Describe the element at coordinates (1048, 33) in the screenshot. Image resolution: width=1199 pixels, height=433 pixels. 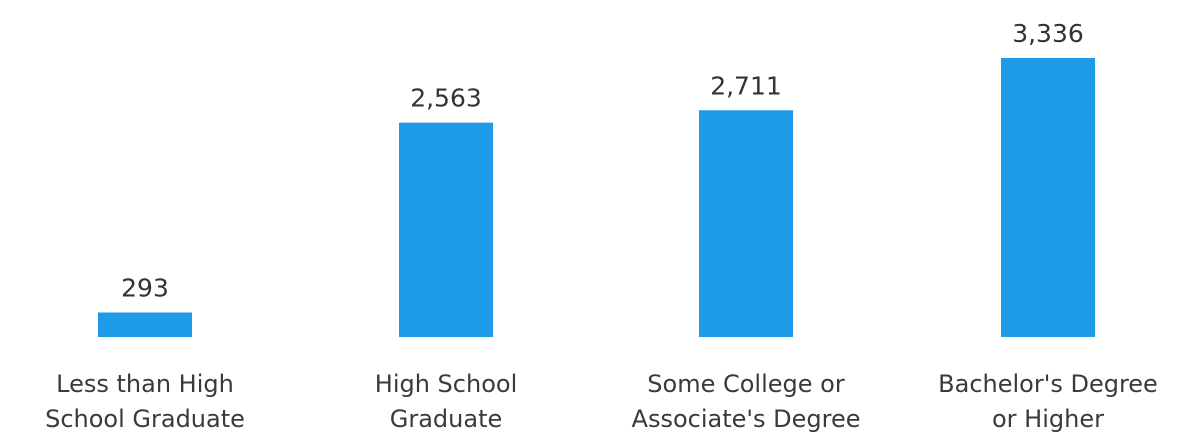
I see `value-label-4: 3,336` at that location.